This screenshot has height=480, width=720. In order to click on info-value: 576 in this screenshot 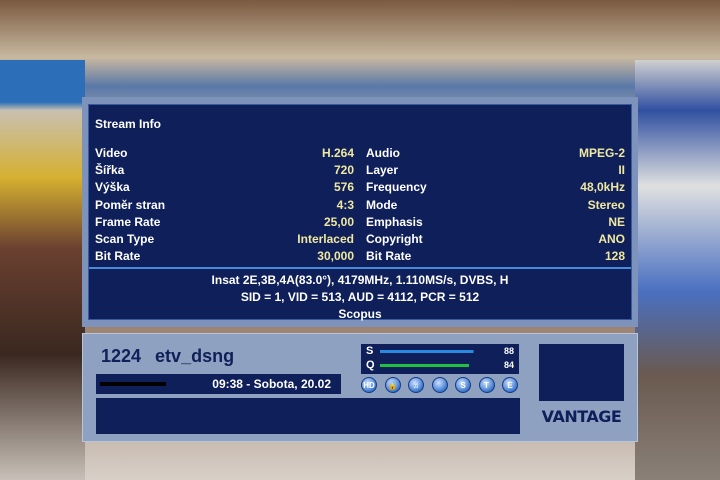, I will do `click(343, 187)`.